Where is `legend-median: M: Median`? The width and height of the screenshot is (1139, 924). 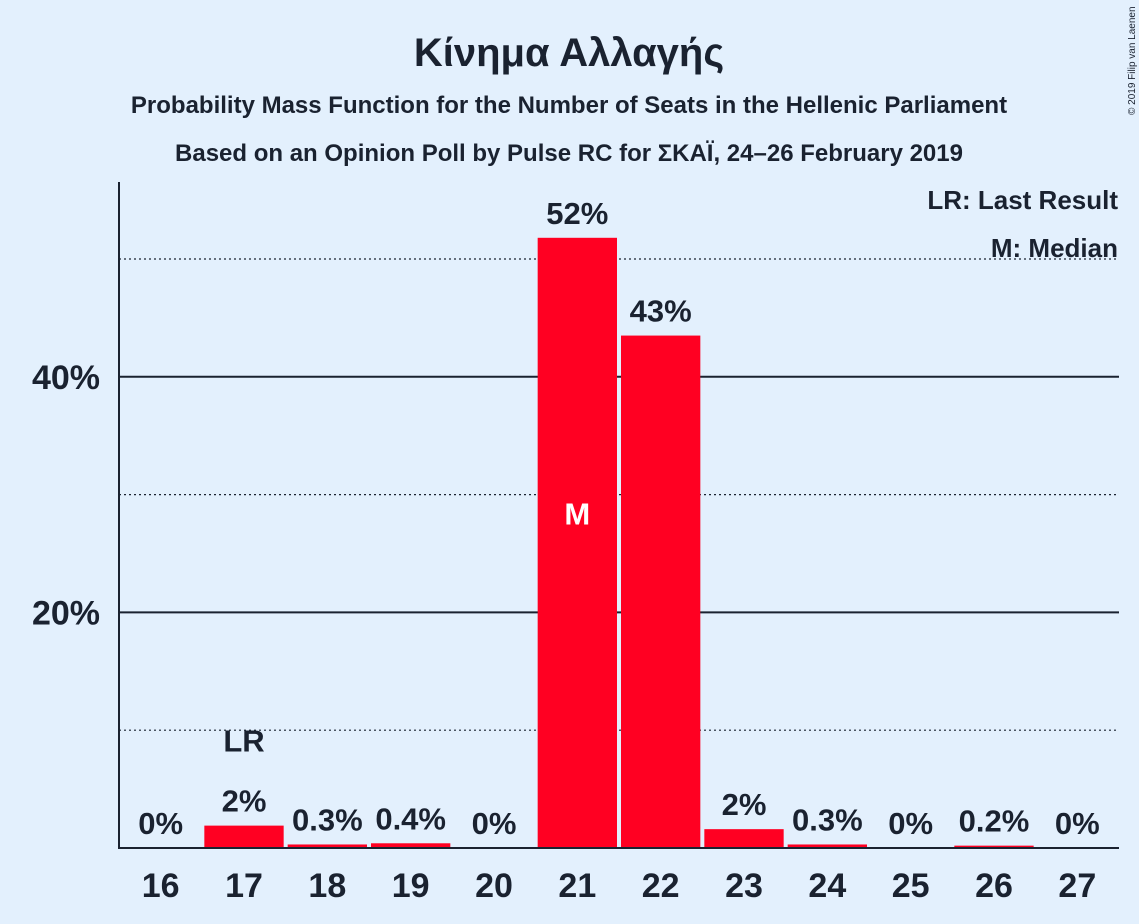 legend-median: M: Median is located at coordinates (1054, 248).